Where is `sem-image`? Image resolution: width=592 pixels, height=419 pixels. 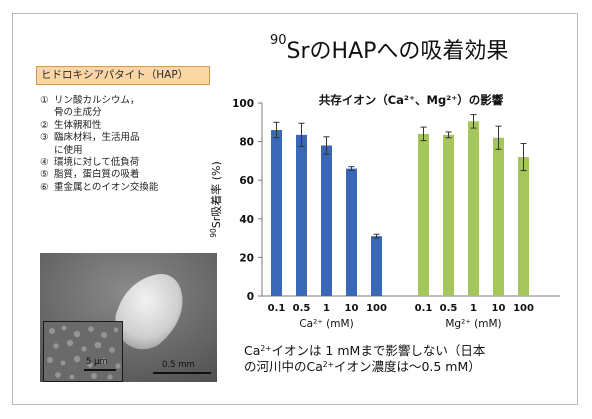
sem-image is located at coordinates (128, 317).